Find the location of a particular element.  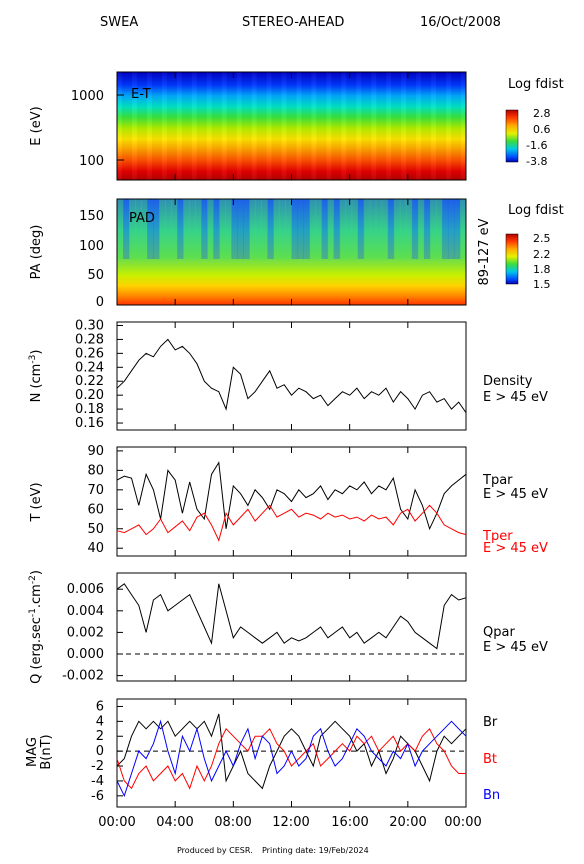

p3-ytick-0: 0.30 is located at coordinates (89, 325).